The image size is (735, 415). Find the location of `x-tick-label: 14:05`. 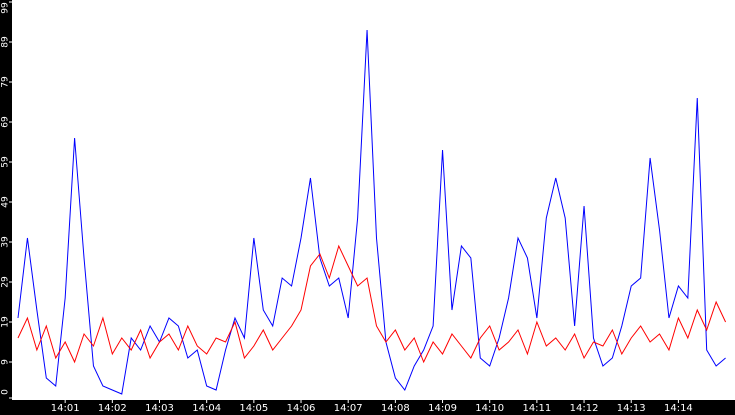

x-tick-label: 14:05 is located at coordinates (253, 408).